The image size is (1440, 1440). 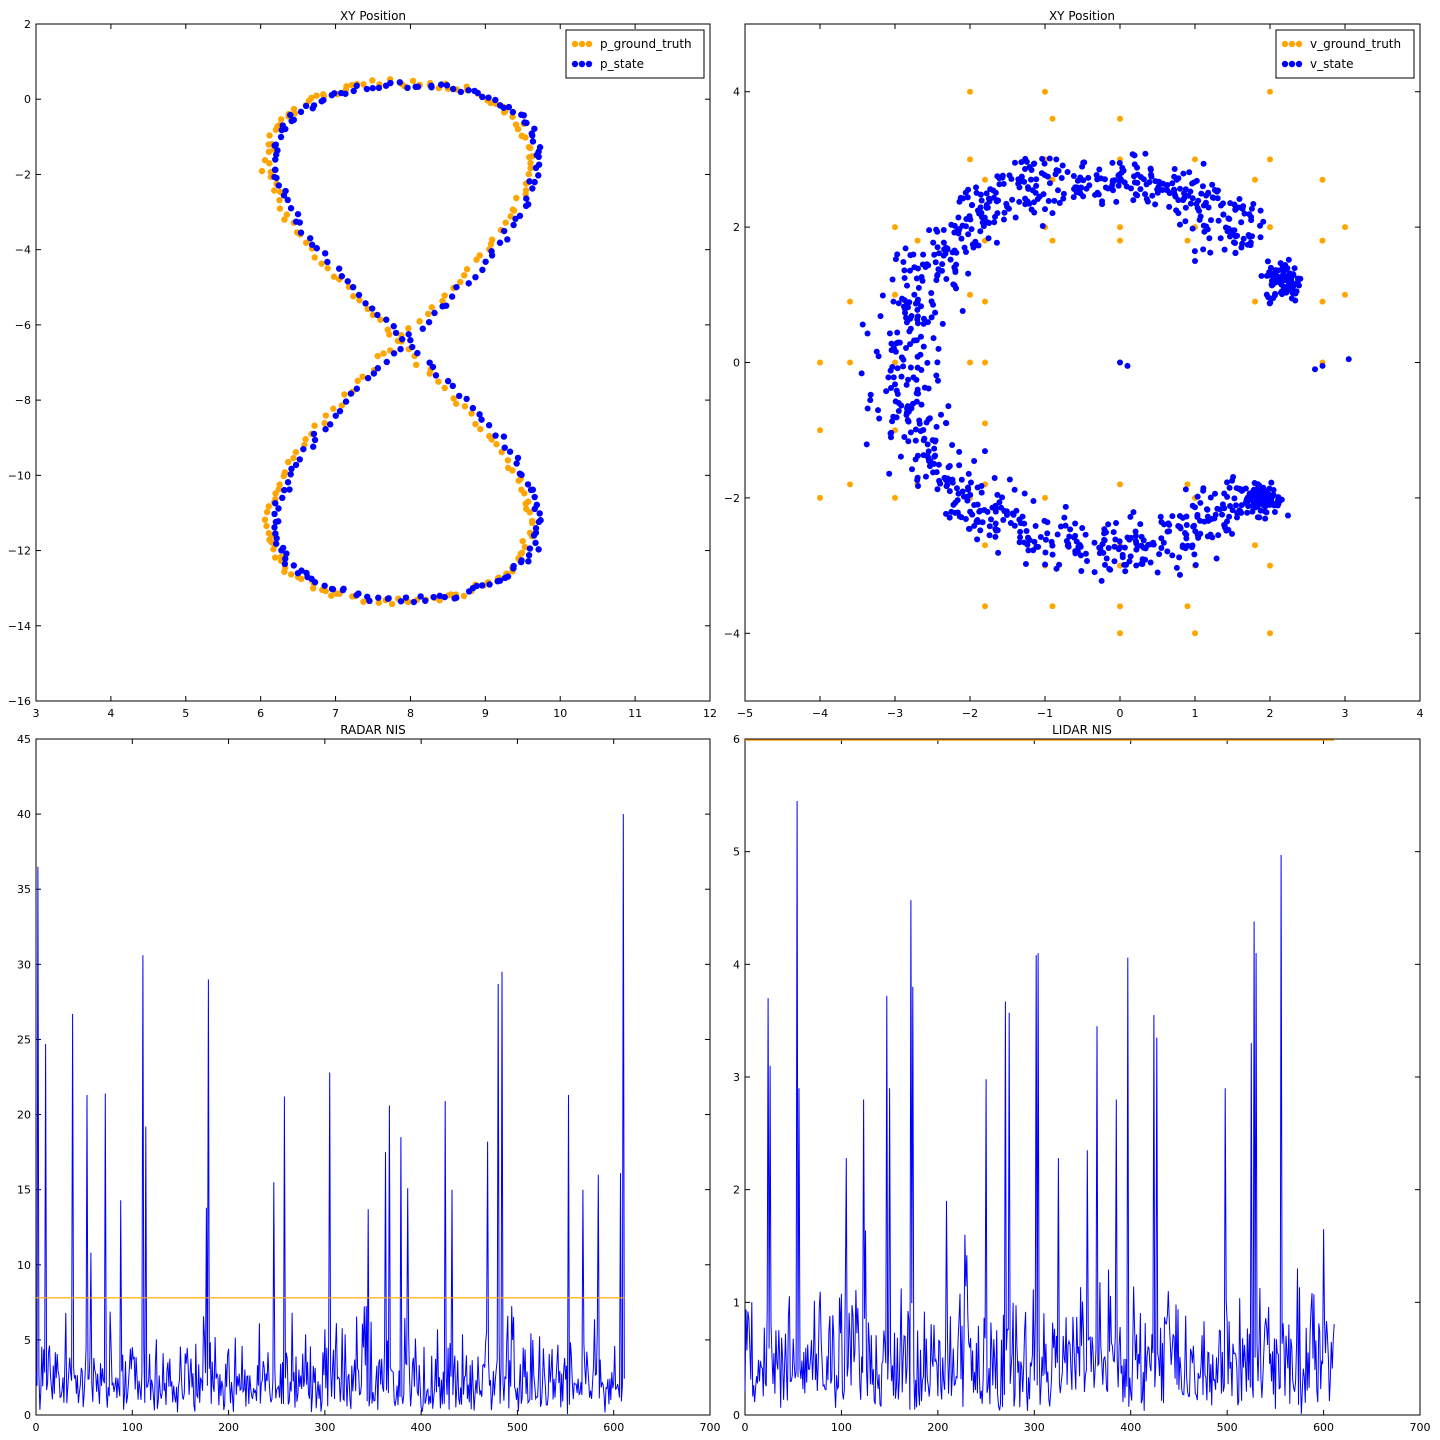 What do you see at coordinates (635, 54) in the screenshot?
I see `legend: p_ground_truth p_state` at bounding box center [635, 54].